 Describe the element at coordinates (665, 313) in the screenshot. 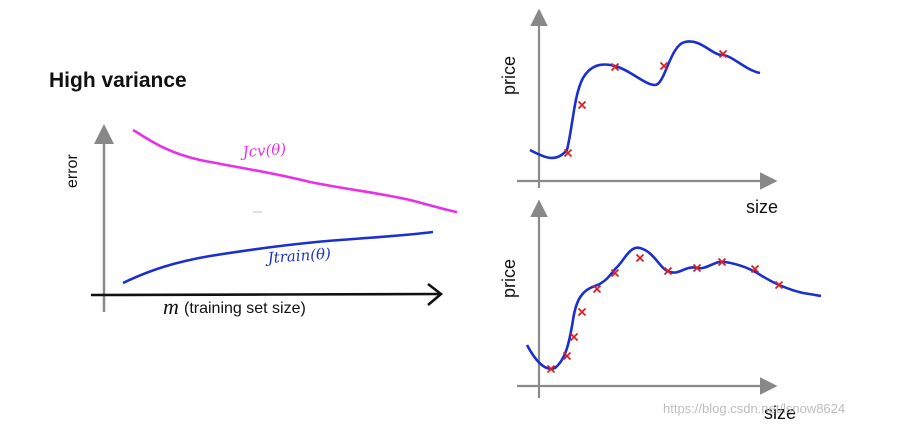

I see `bottom-data-points` at that location.